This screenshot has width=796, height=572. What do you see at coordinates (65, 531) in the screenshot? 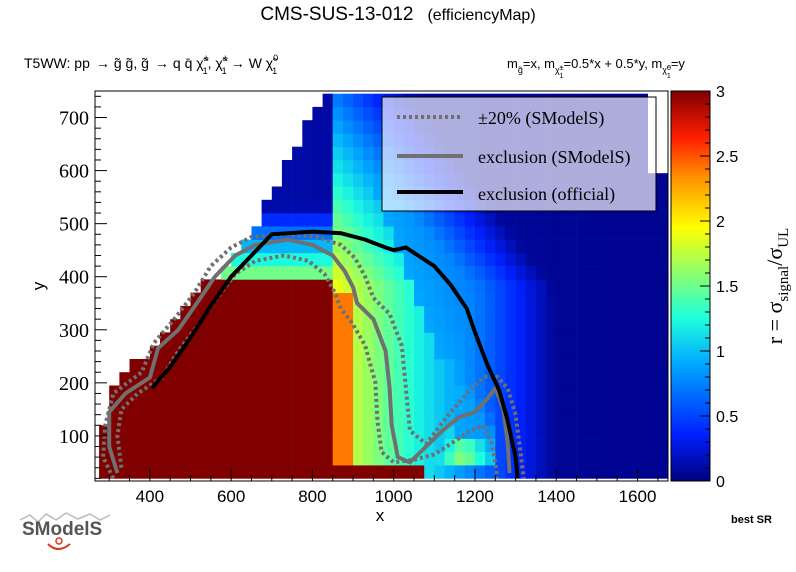
I see `smodels-logo: SModelS` at bounding box center [65, 531].